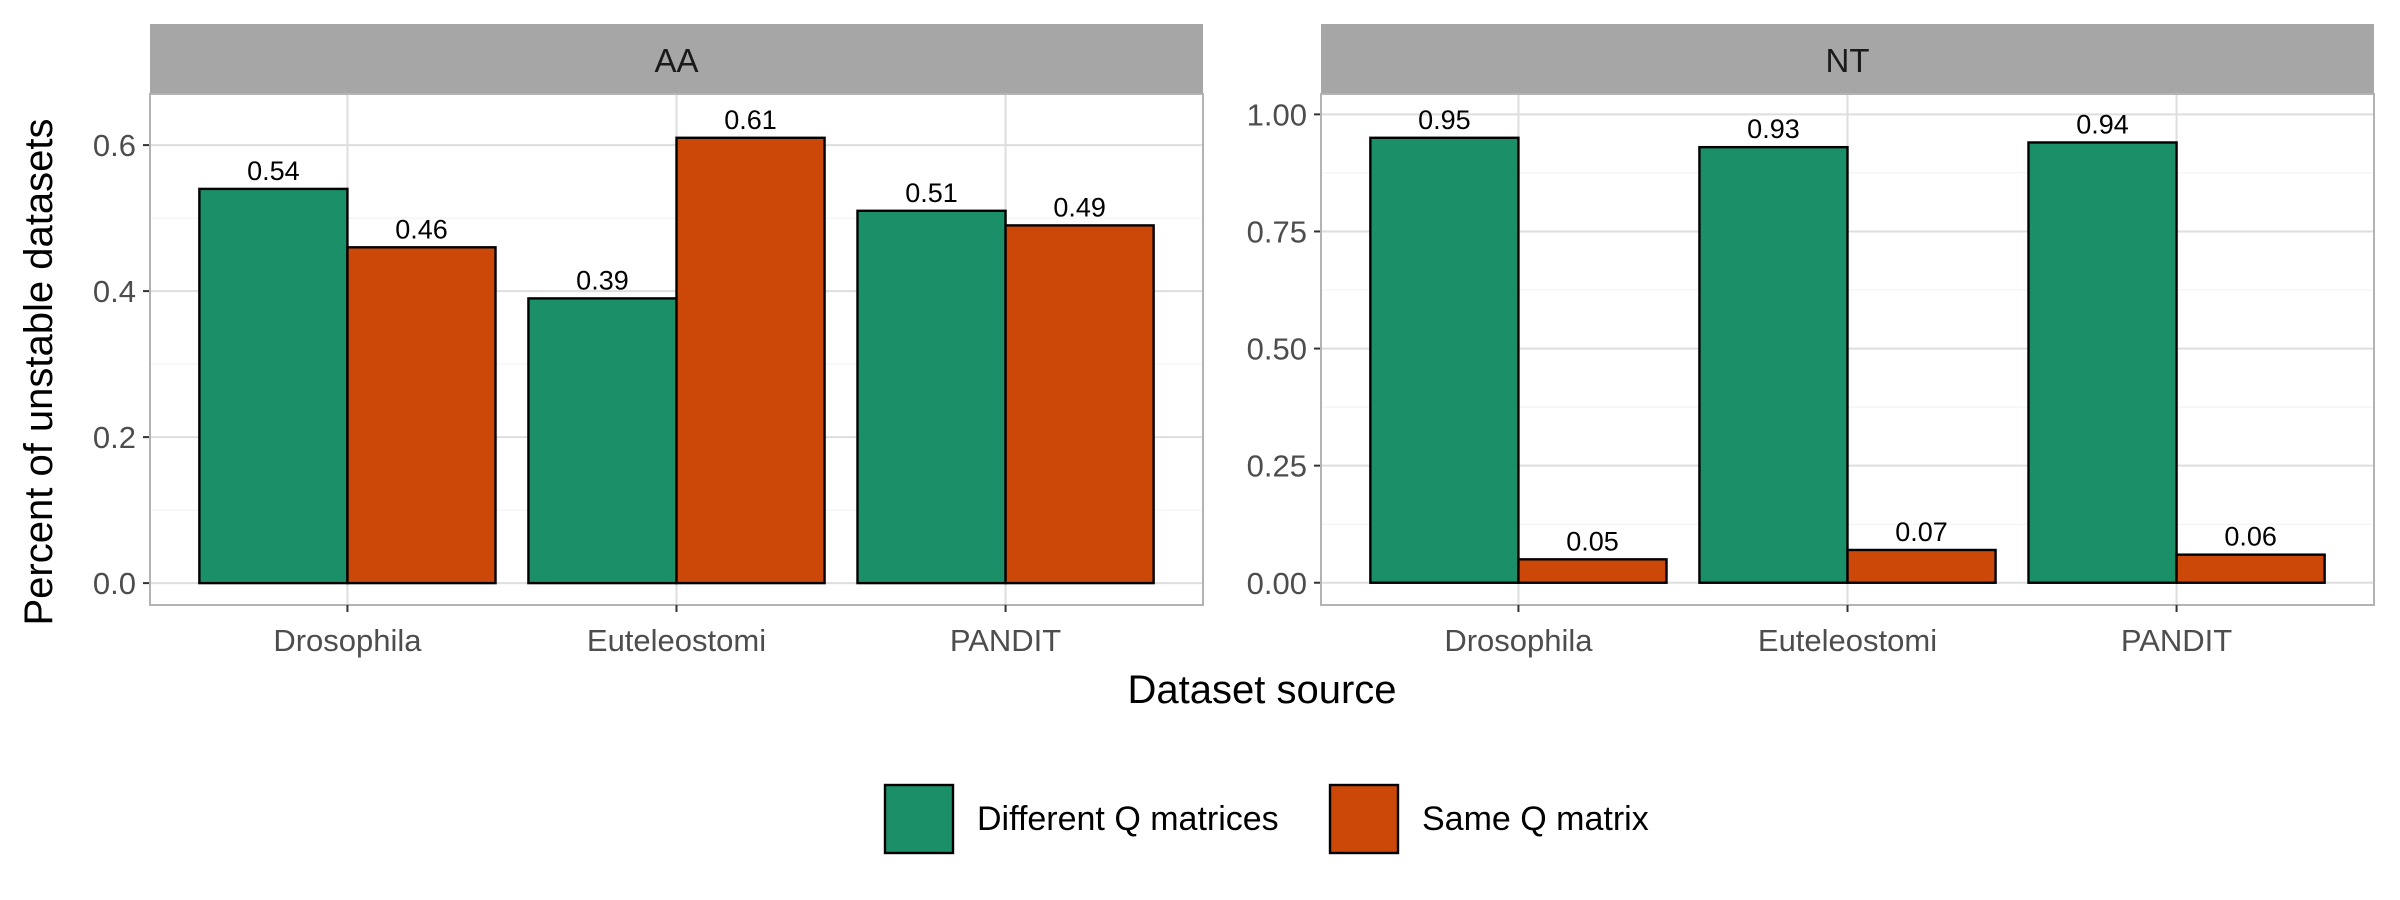 This screenshot has width=2400, height=900. What do you see at coordinates (114, 437) in the screenshot?
I see `y-tick-label: 0.2` at bounding box center [114, 437].